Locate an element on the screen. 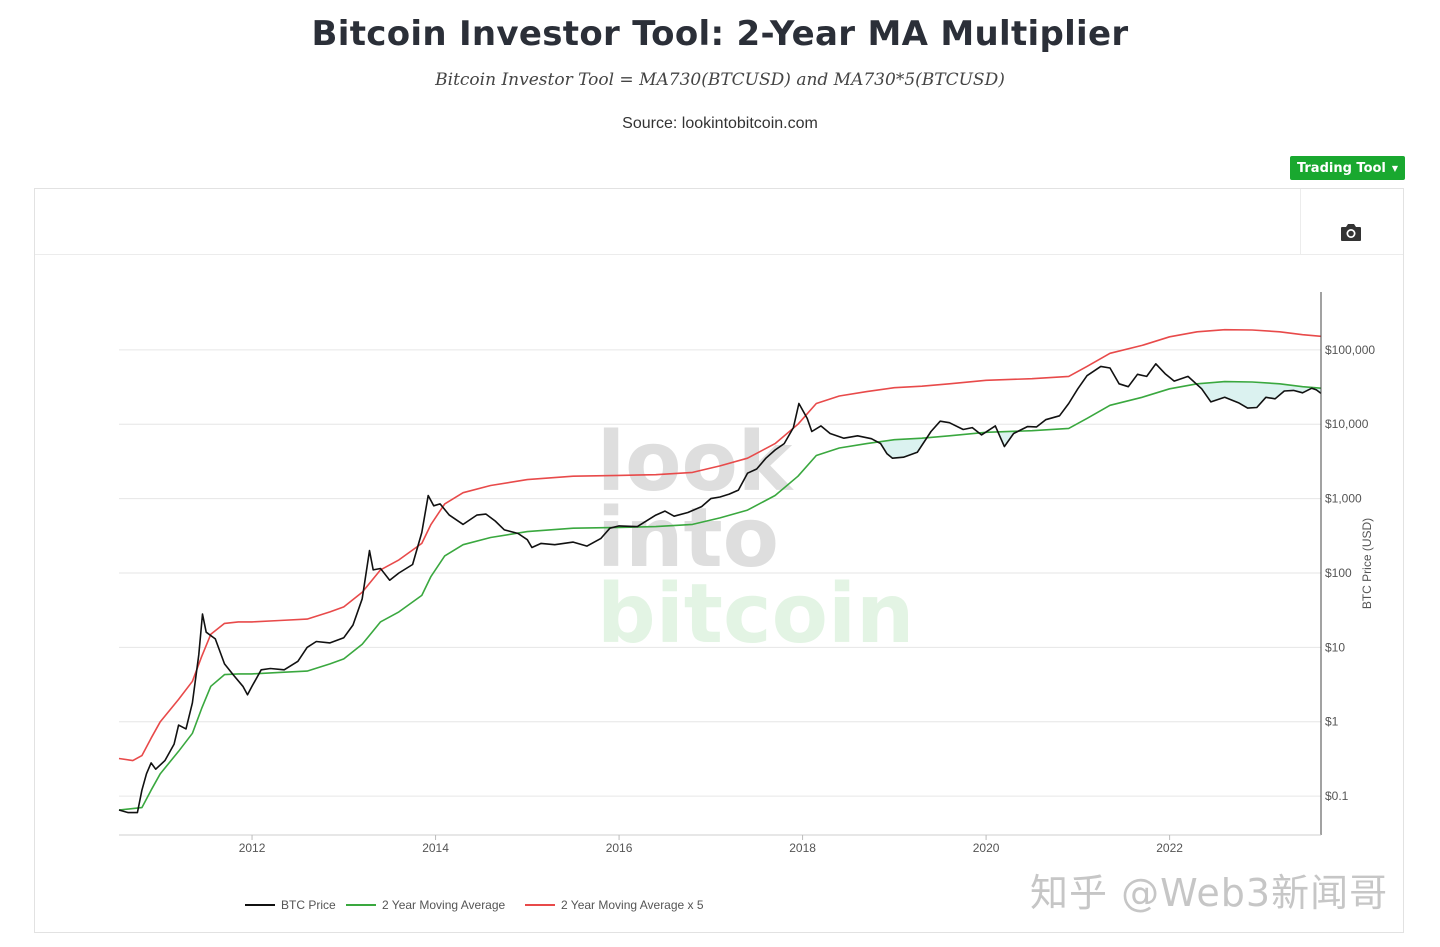 The height and width of the screenshot is (947, 1440). below-ma-fill is located at coordinates (1259, 395).